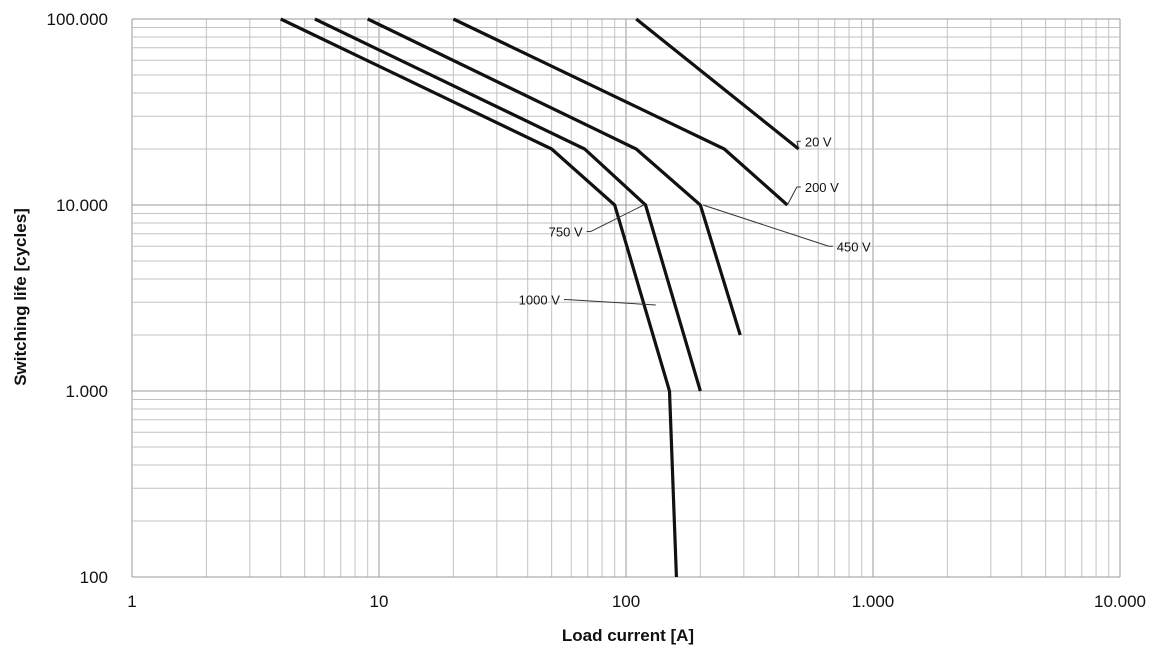 This screenshot has height=648, width=1160. Describe the element at coordinates (626, 601) in the screenshot. I see `x-tick-label: 100` at that location.